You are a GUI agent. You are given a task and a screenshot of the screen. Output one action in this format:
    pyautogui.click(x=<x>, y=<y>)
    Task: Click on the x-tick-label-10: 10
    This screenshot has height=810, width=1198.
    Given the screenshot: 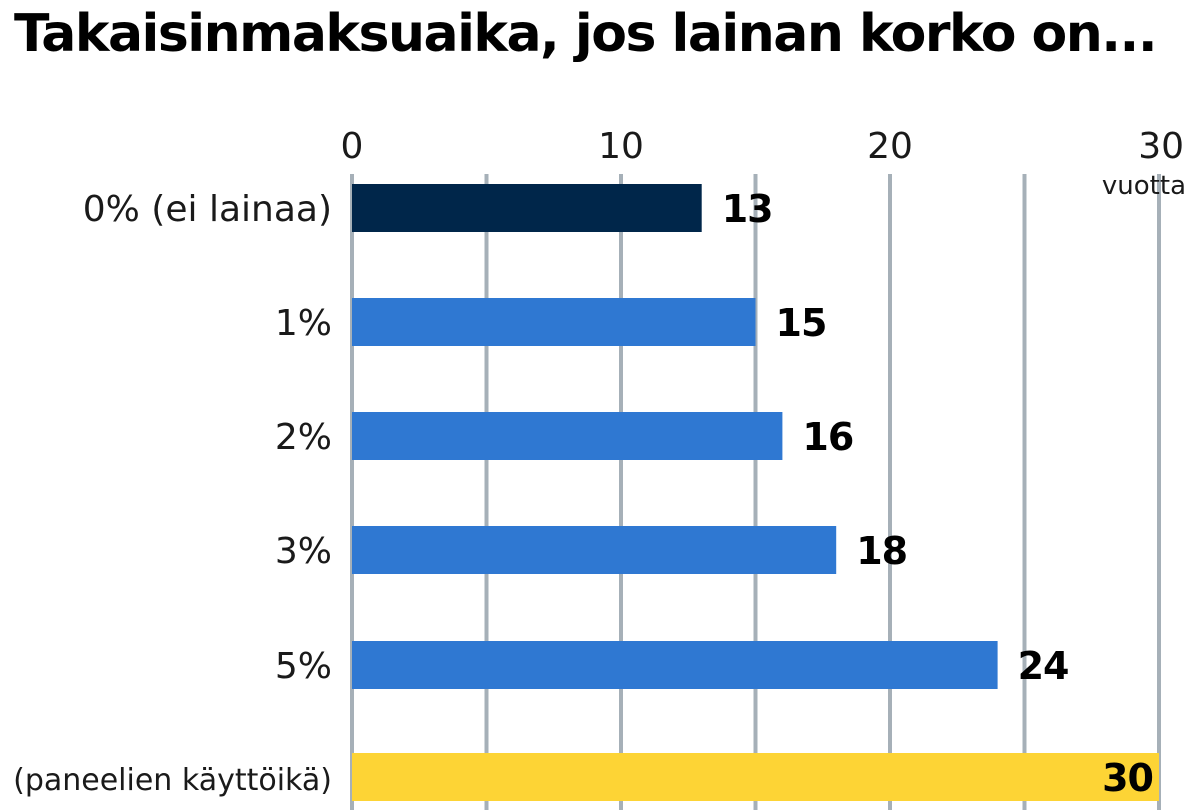 What is the action you would take?
    pyautogui.click(x=621, y=146)
    